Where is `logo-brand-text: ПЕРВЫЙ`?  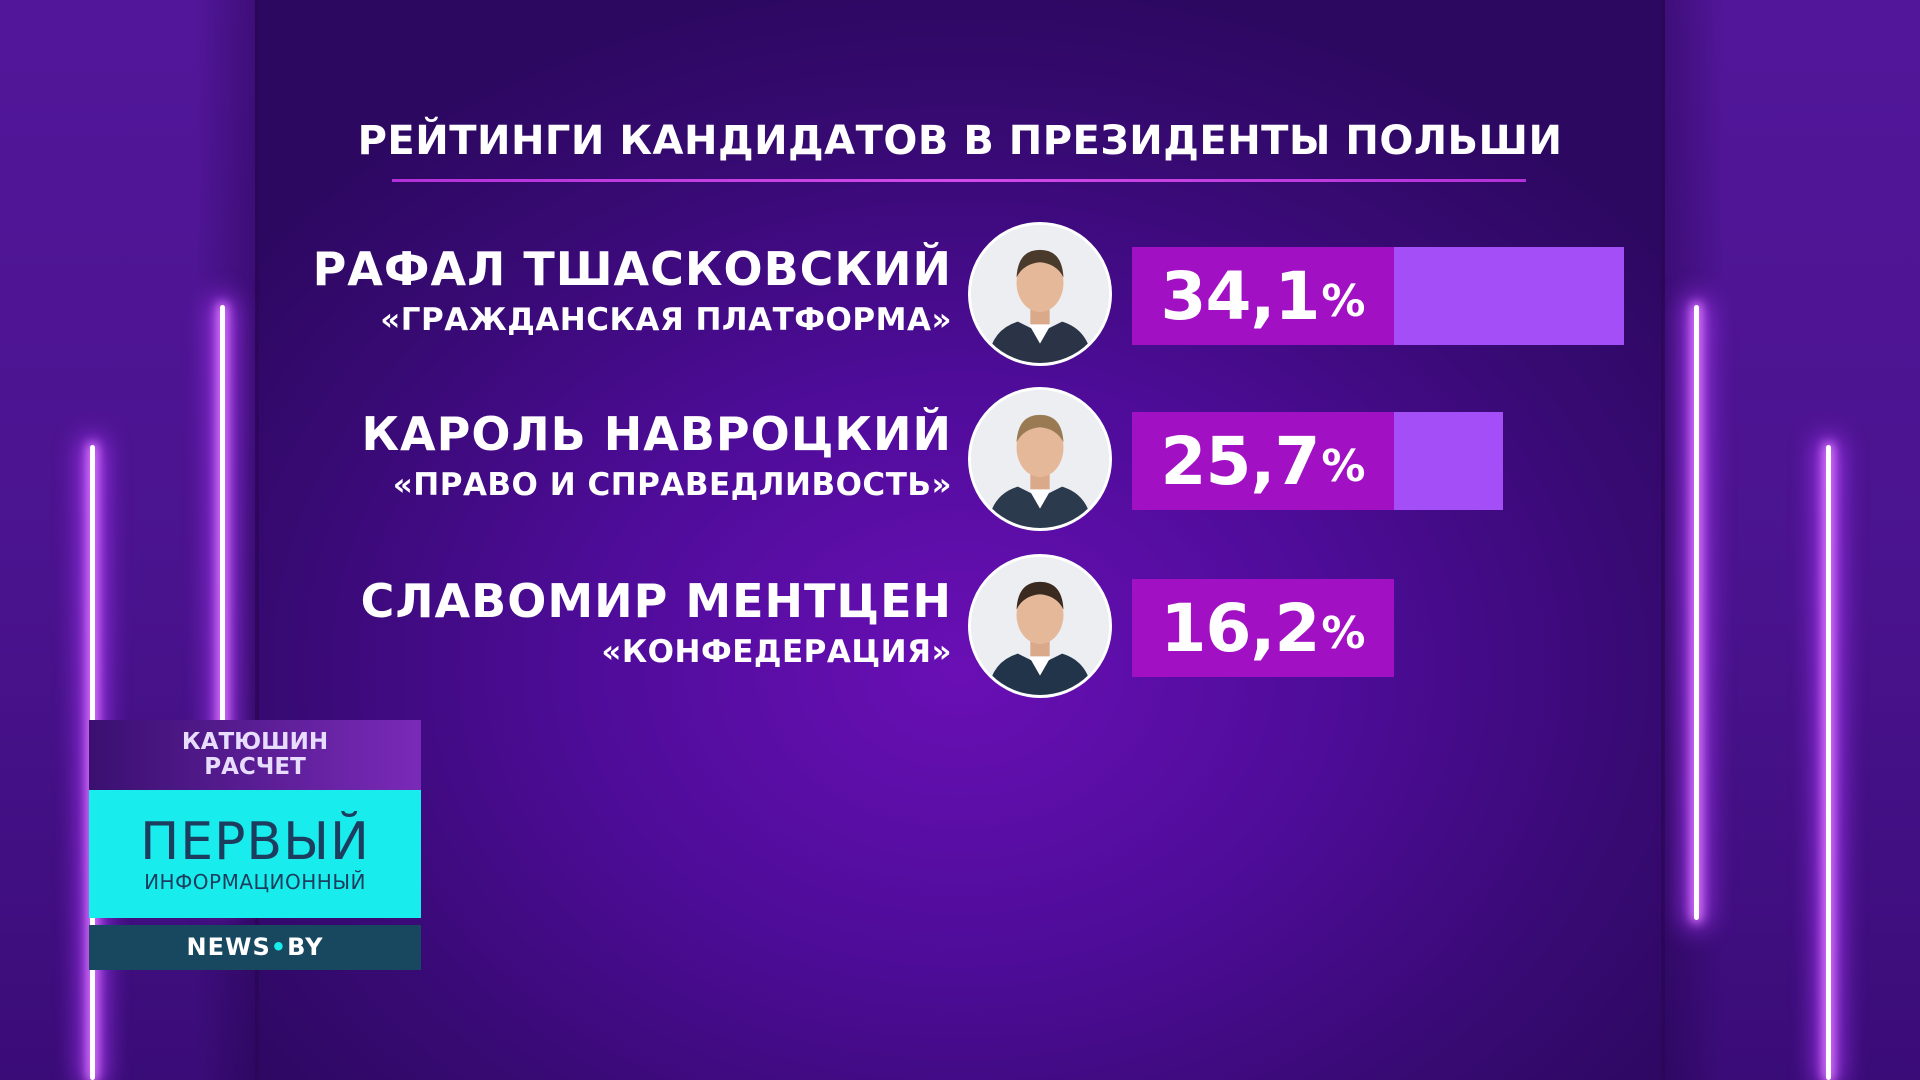
logo-brand-text: ПЕРВЫЙ is located at coordinates (255, 842).